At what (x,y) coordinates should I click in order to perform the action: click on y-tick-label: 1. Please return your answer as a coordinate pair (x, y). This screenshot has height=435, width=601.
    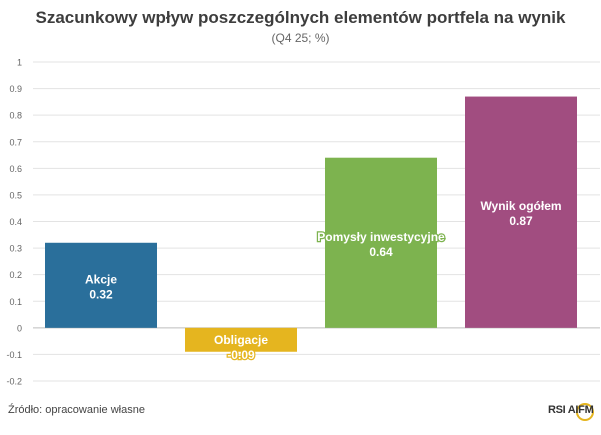
    Looking at the image, I should click on (19, 63).